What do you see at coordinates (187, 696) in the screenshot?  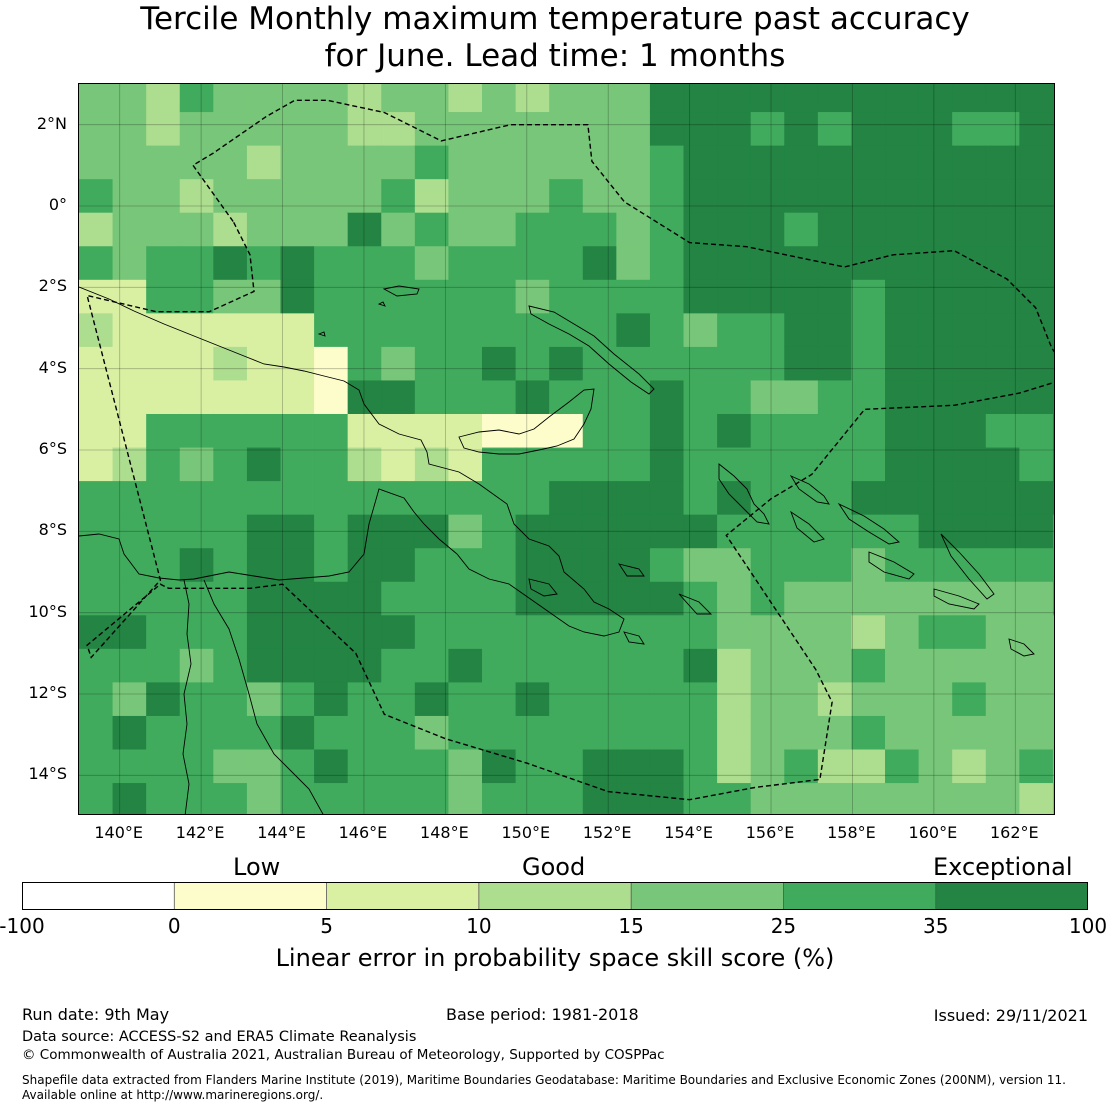 I see `coastline-cape-york` at bounding box center [187, 696].